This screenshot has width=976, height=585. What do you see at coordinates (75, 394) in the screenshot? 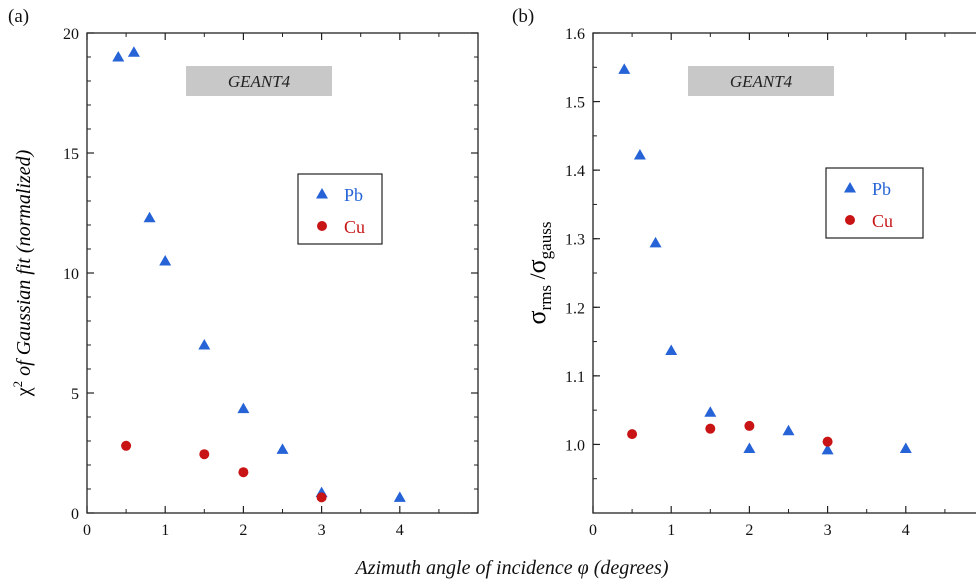
I see `y-tick-label: 5` at bounding box center [75, 394].